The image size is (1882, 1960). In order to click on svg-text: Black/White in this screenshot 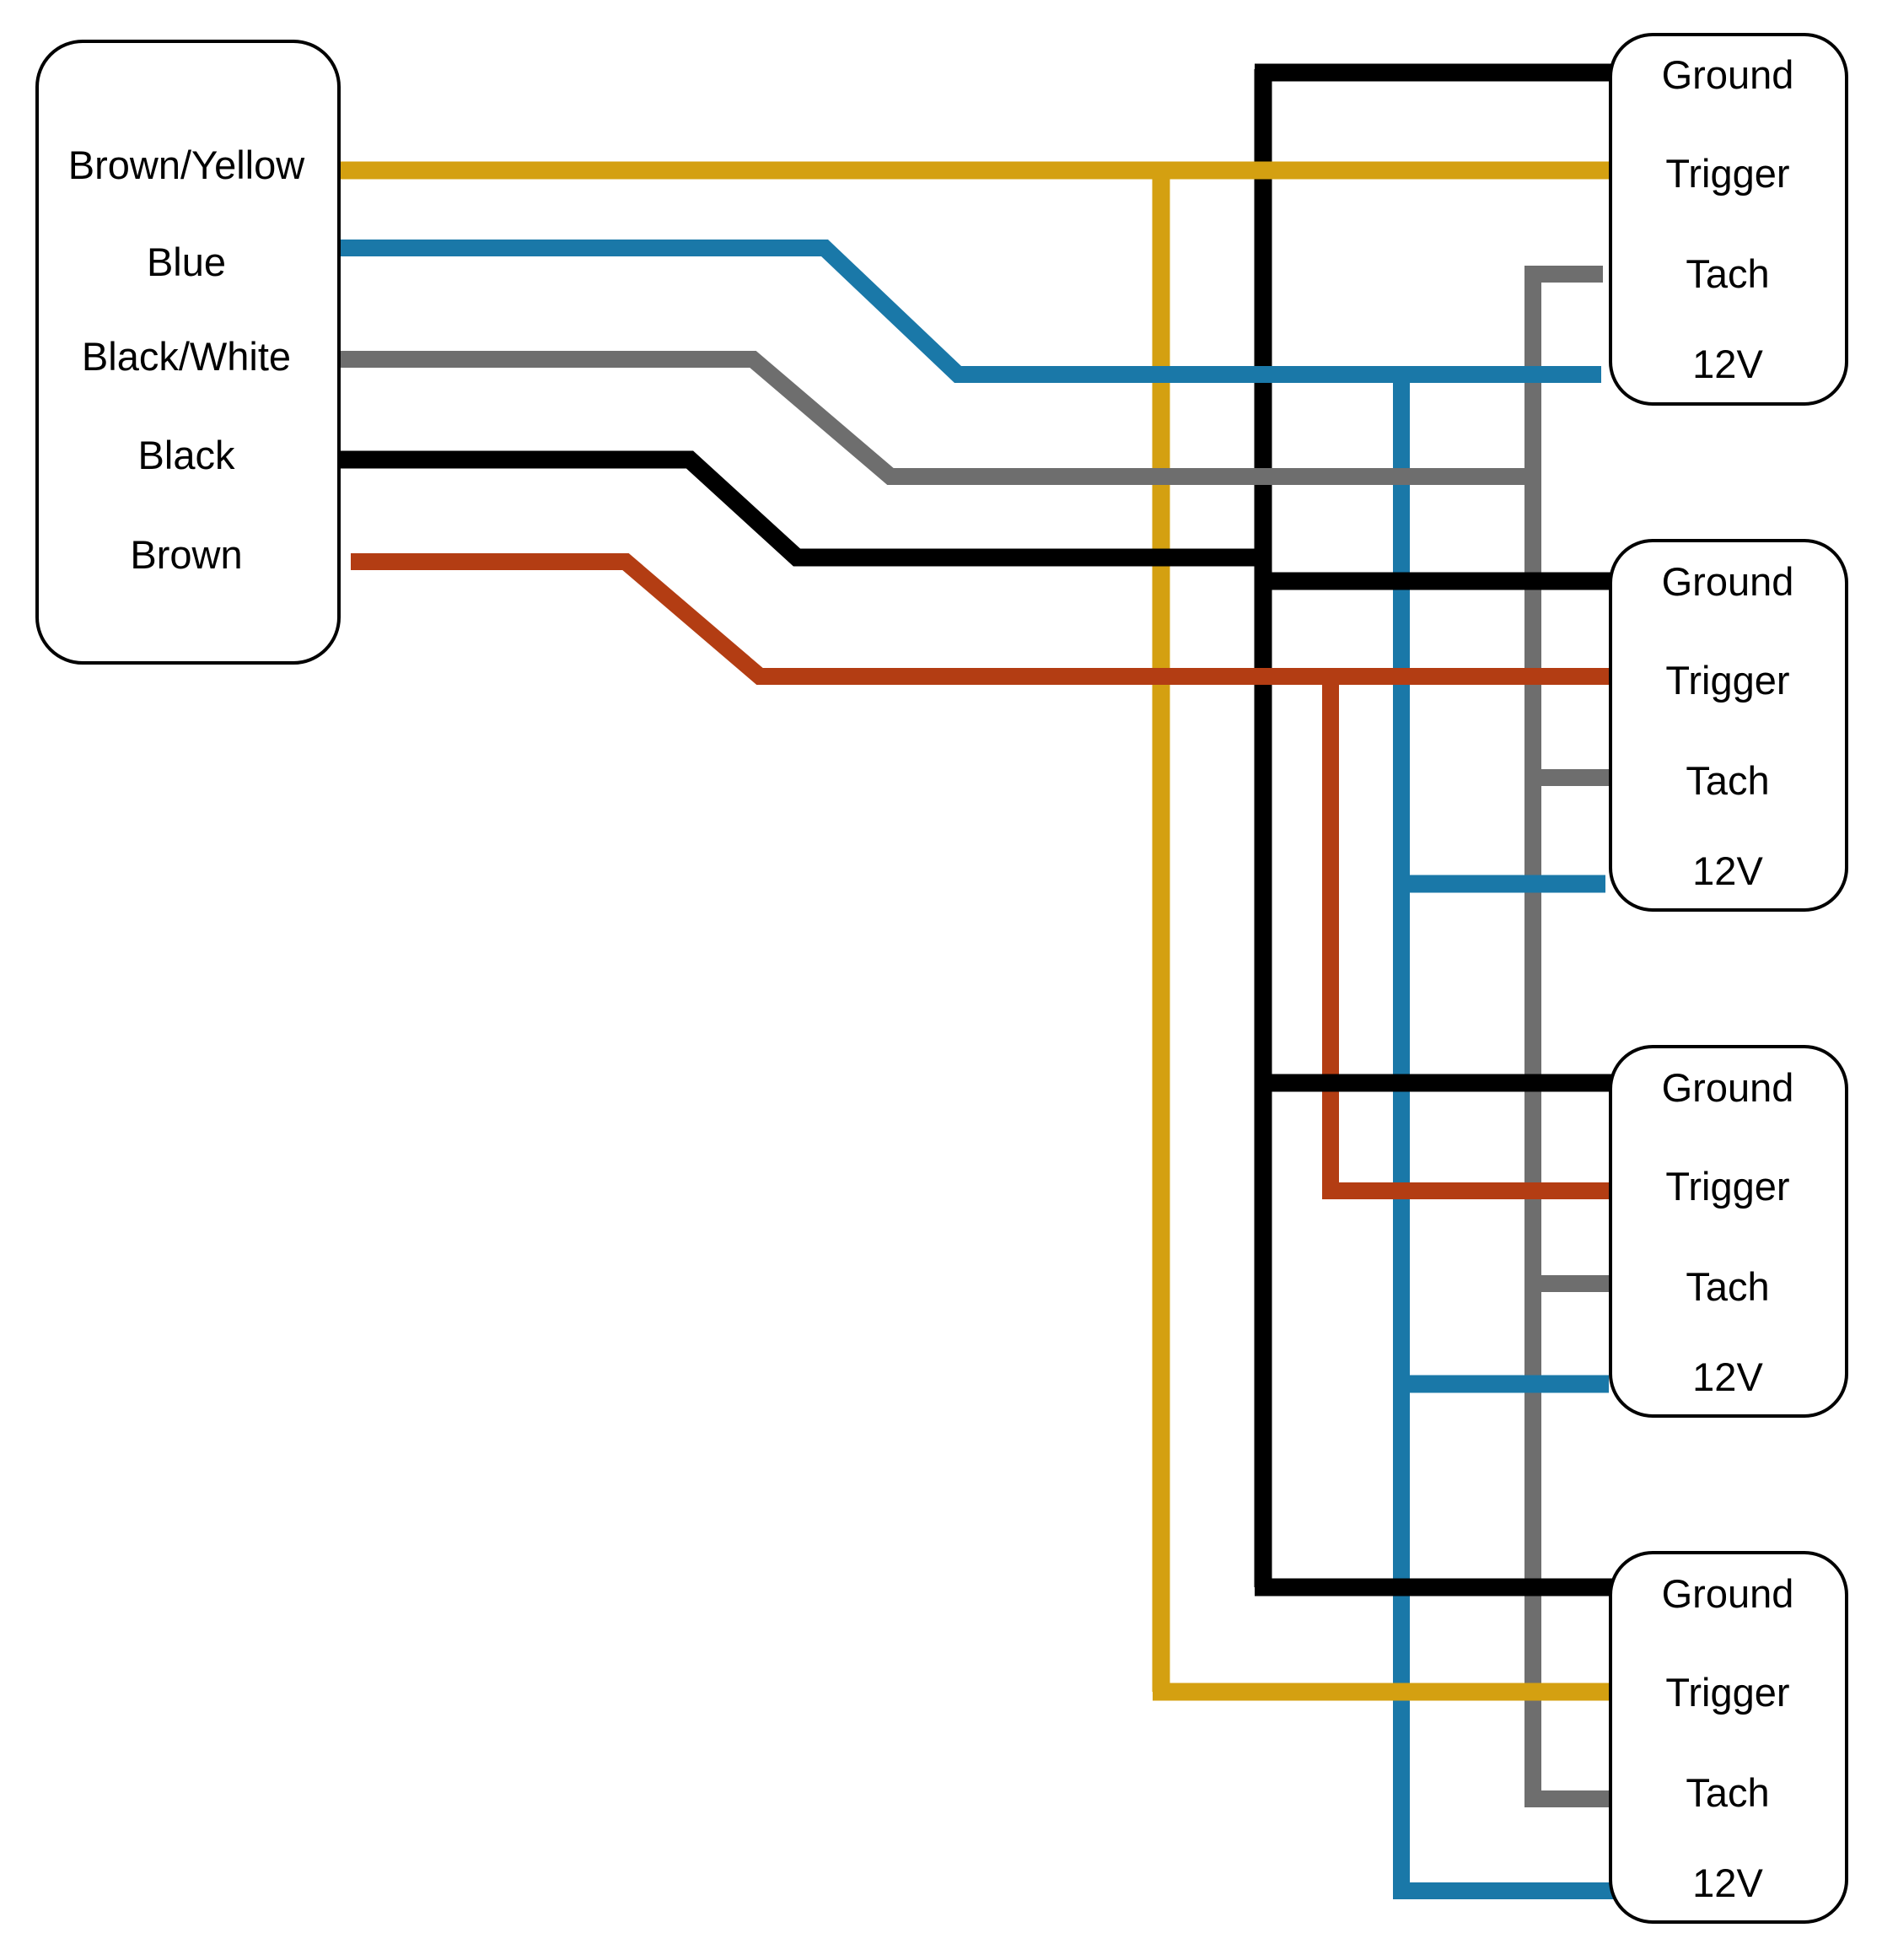, I will do `click(186, 356)`.